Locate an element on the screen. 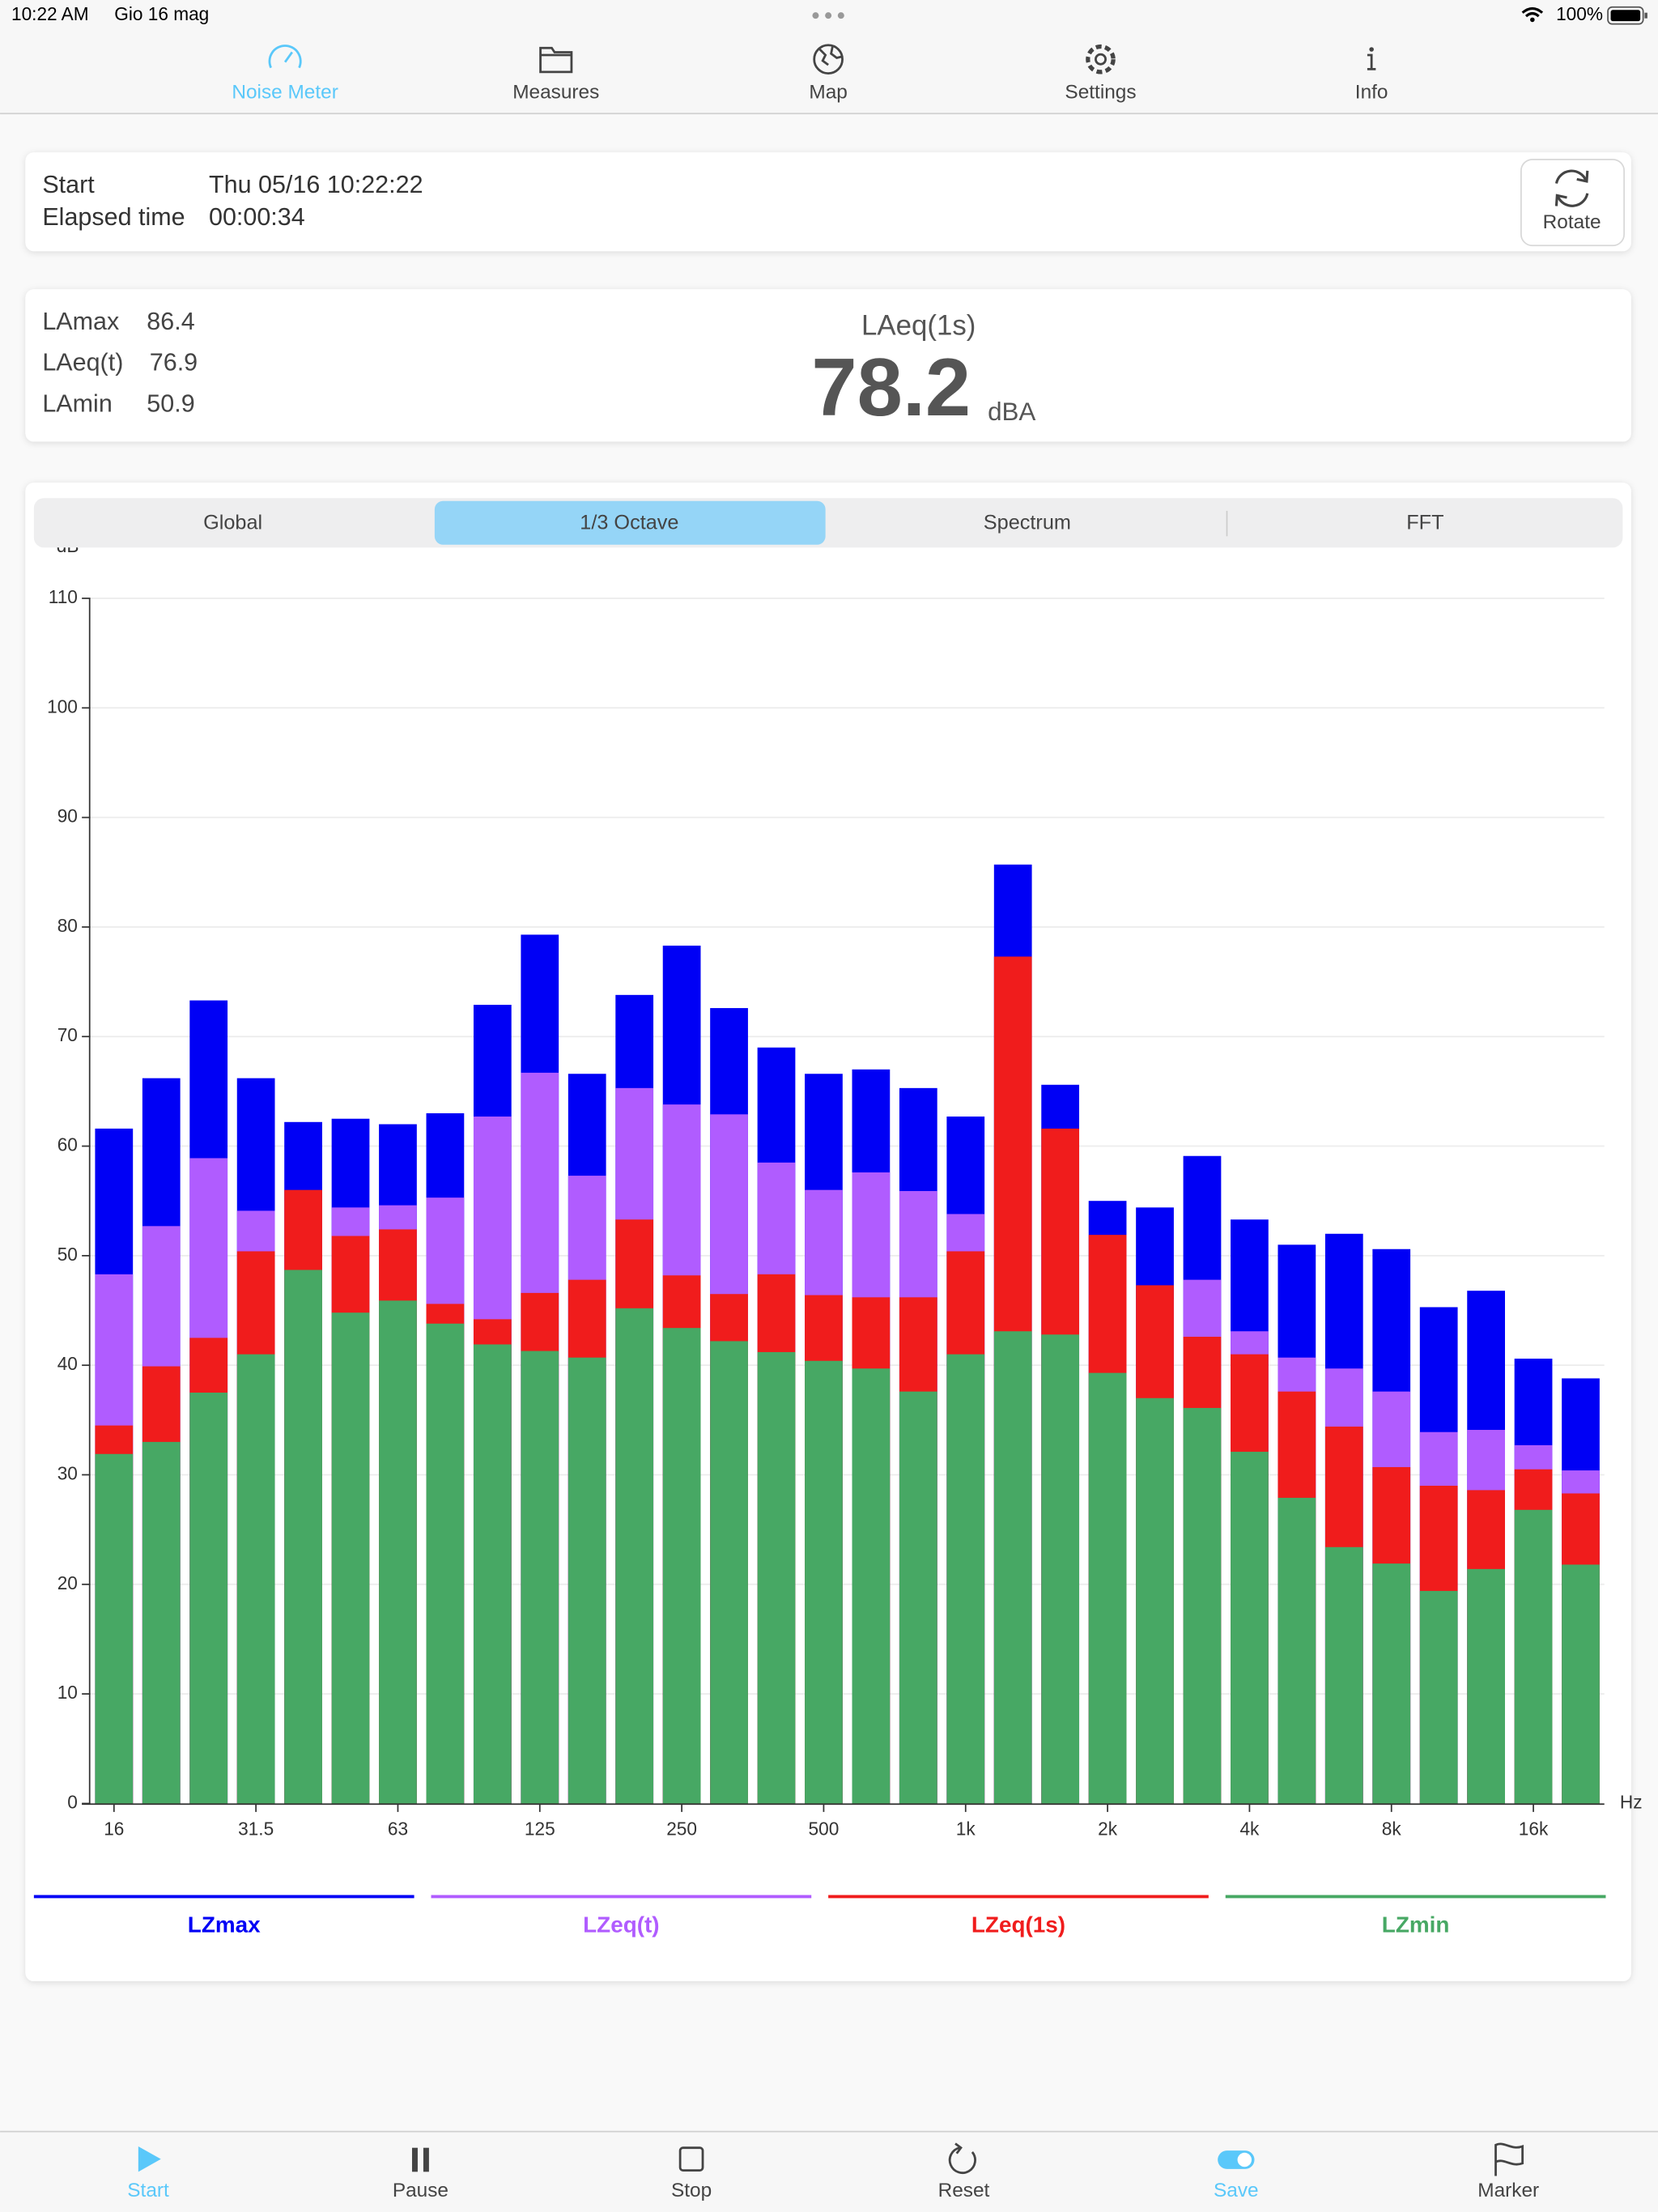 The width and height of the screenshot is (1658, 2212). x-tick-label: 31.5 is located at coordinates (256, 1830).